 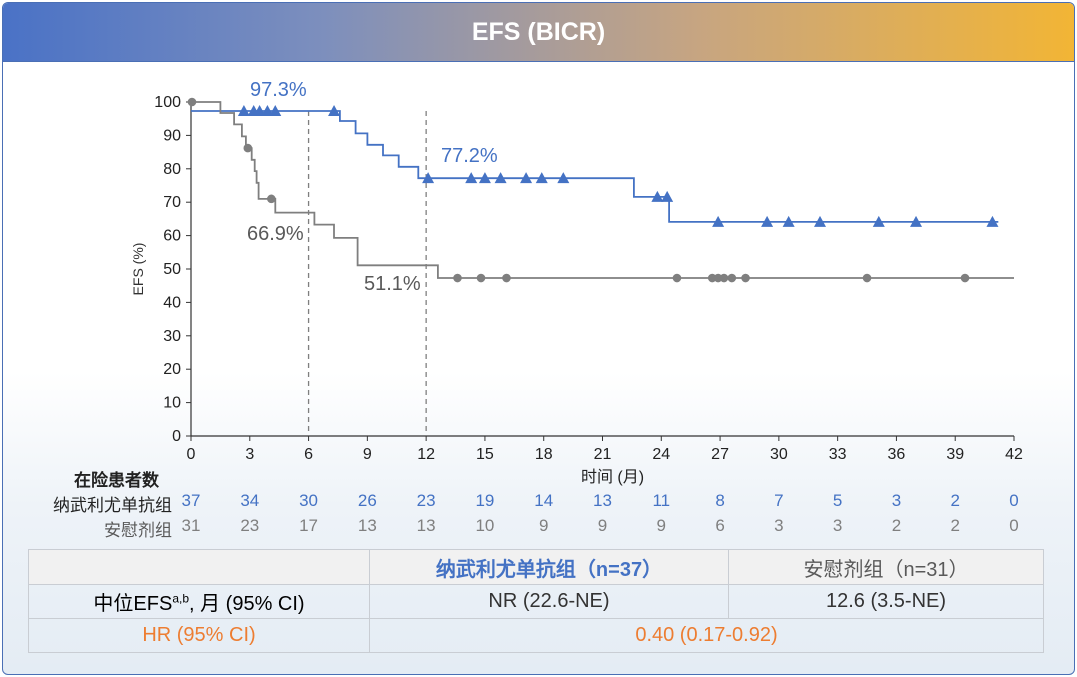 I want to click on risk-count-treatment: 13, so click(x=602, y=500).